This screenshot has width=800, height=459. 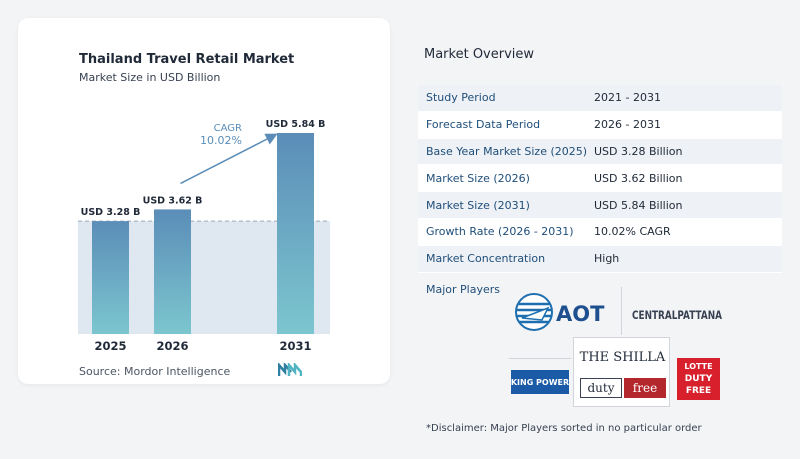 I want to click on overview-title: Market Overview, so click(x=479, y=54).